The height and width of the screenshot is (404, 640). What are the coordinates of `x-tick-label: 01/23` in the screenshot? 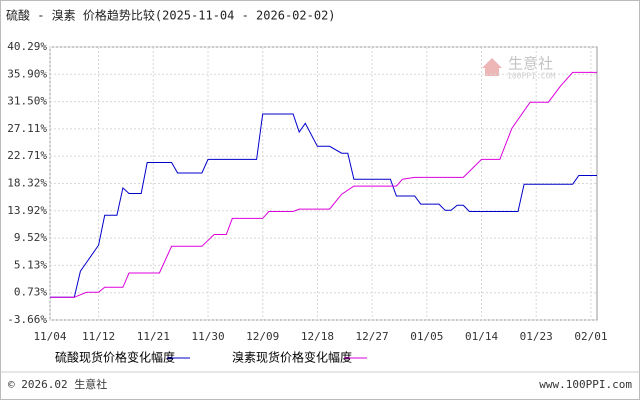 It's located at (536, 336).